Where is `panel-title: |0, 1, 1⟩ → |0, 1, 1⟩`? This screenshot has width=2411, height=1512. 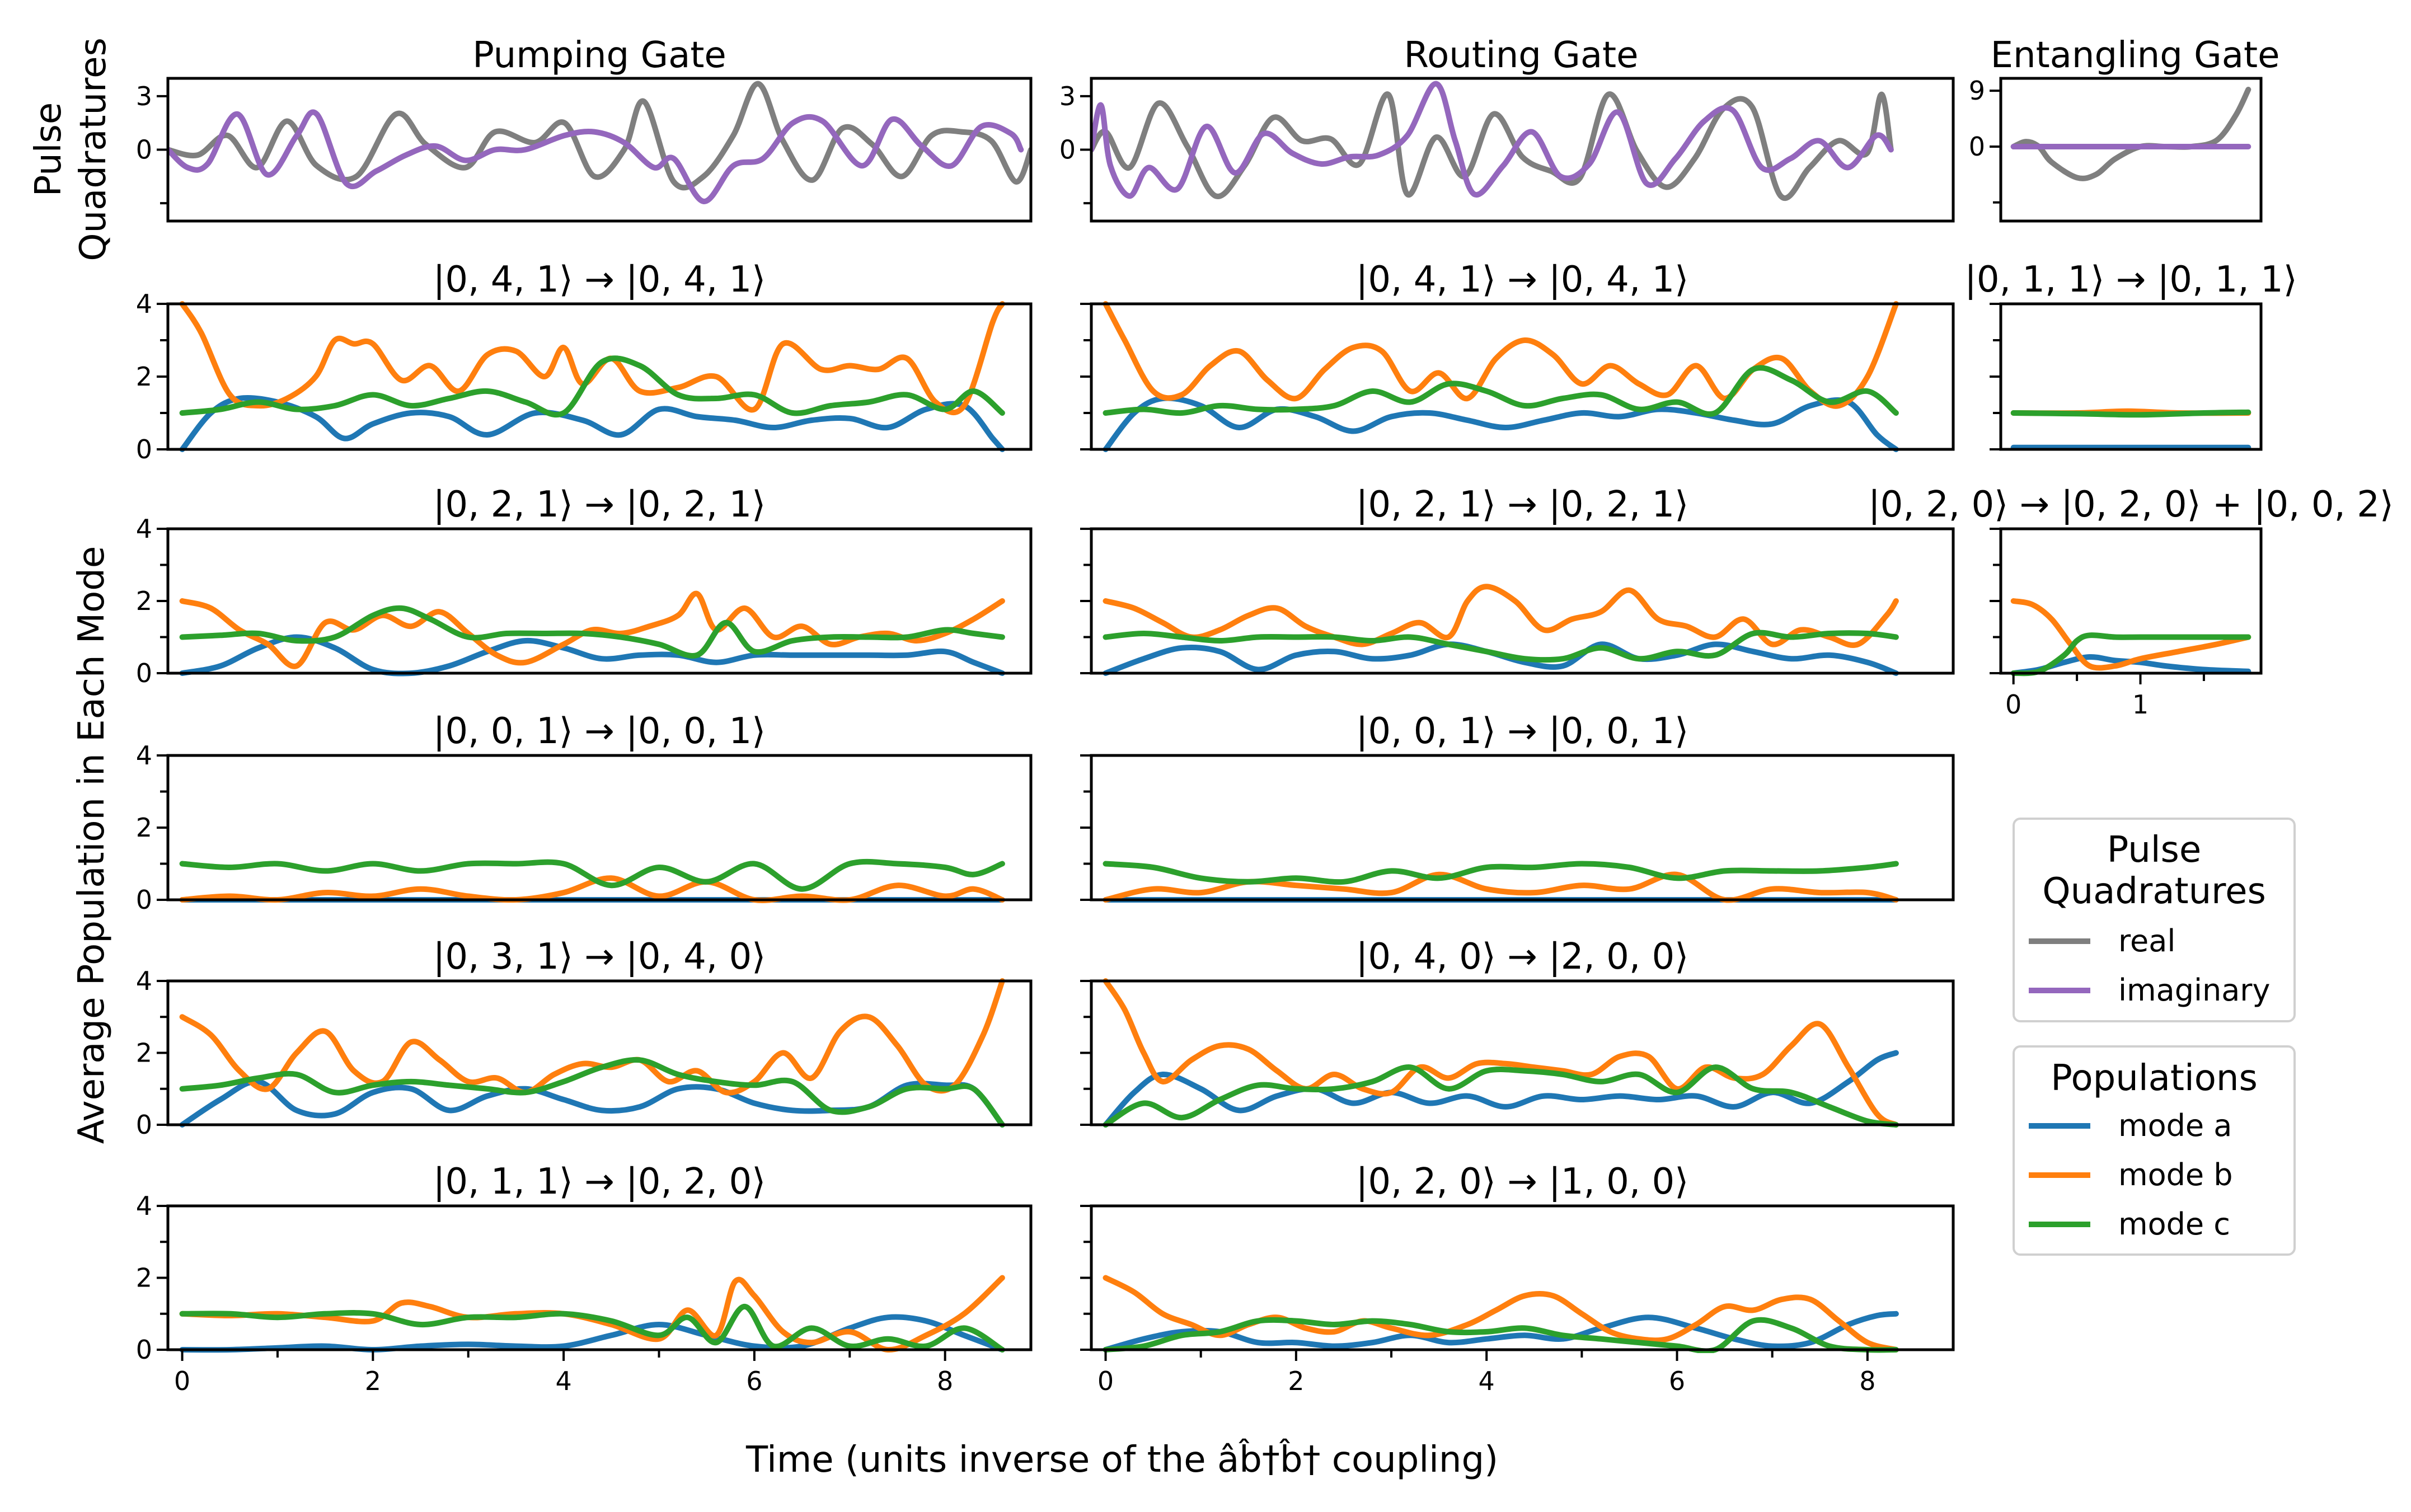
panel-title: |0, 1, 1⟩ → |0, 1, 1⟩ is located at coordinates (2130, 279).